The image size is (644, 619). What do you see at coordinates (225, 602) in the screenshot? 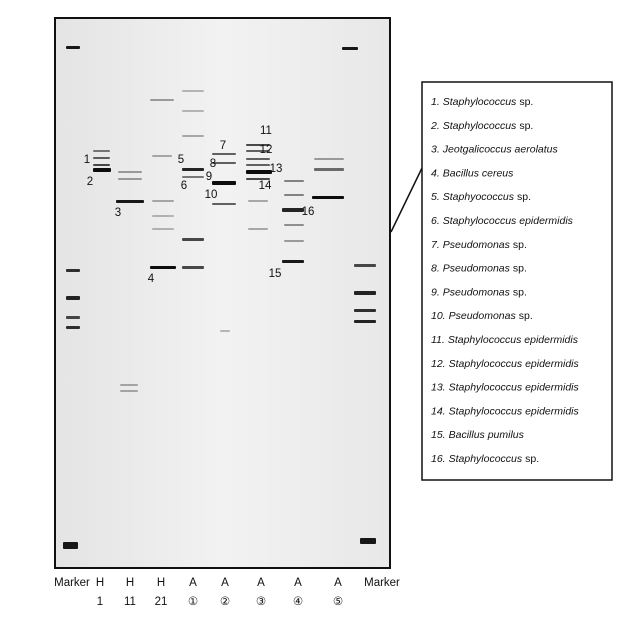
I see `lane-number: ②` at bounding box center [225, 602].